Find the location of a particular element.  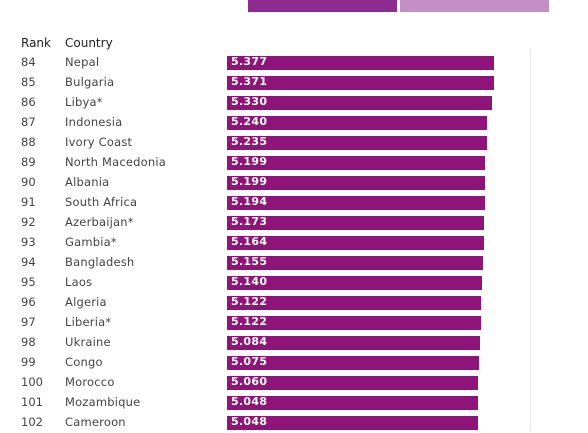

score-label: 5.194 is located at coordinates (249, 201).